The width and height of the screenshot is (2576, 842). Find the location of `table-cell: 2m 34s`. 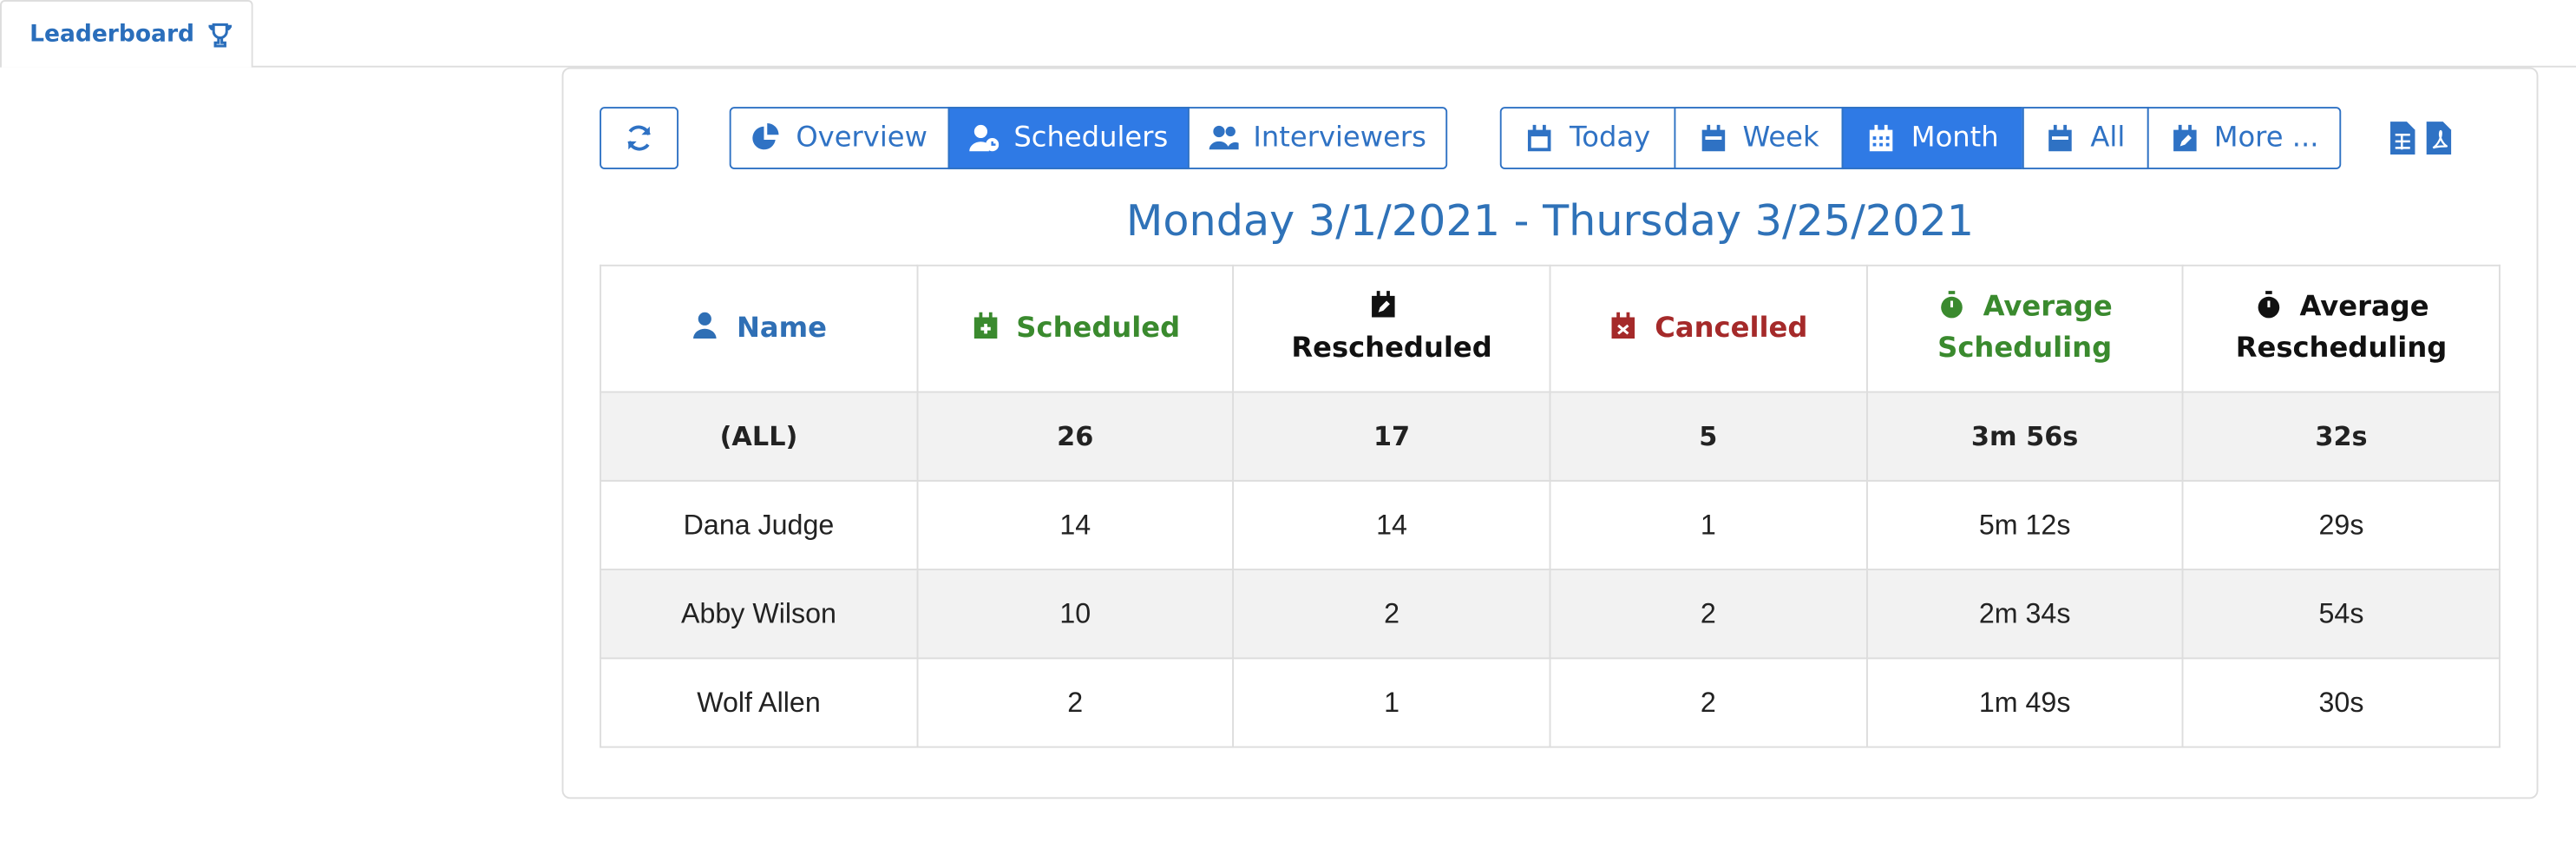

table-cell: 2m 34s is located at coordinates (2024, 614).